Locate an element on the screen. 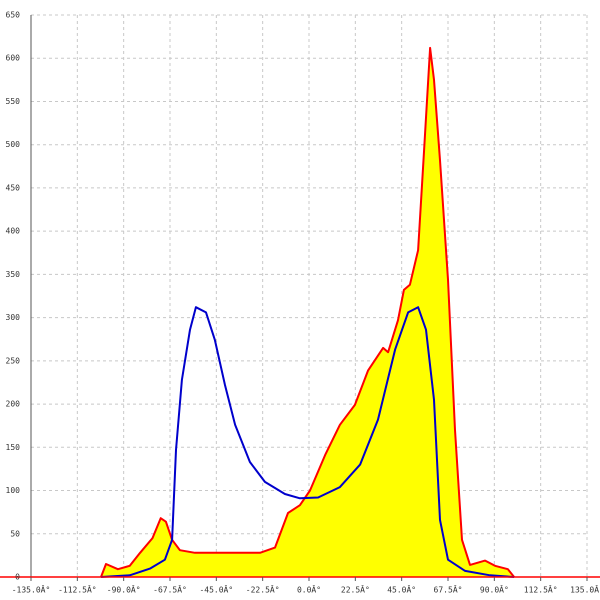 This screenshot has width=600, height=600. x-tick-label: 112.5Â° is located at coordinates (541, 589).